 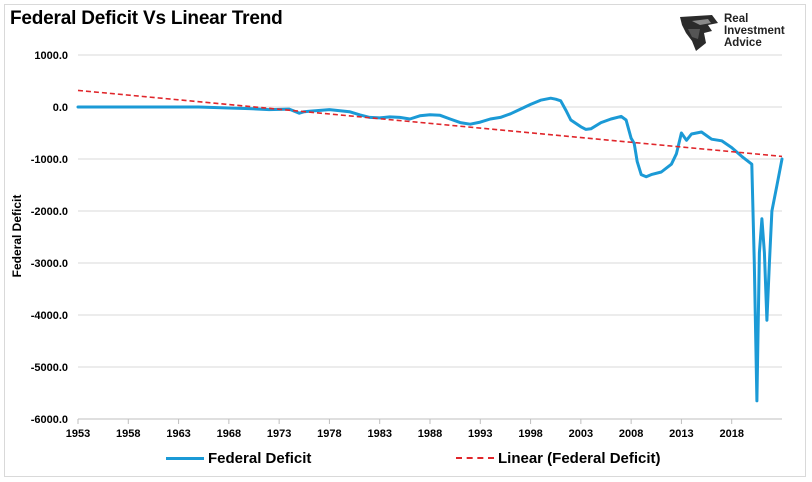 I want to click on x-tick-label: 2003, so click(x=581, y=434).